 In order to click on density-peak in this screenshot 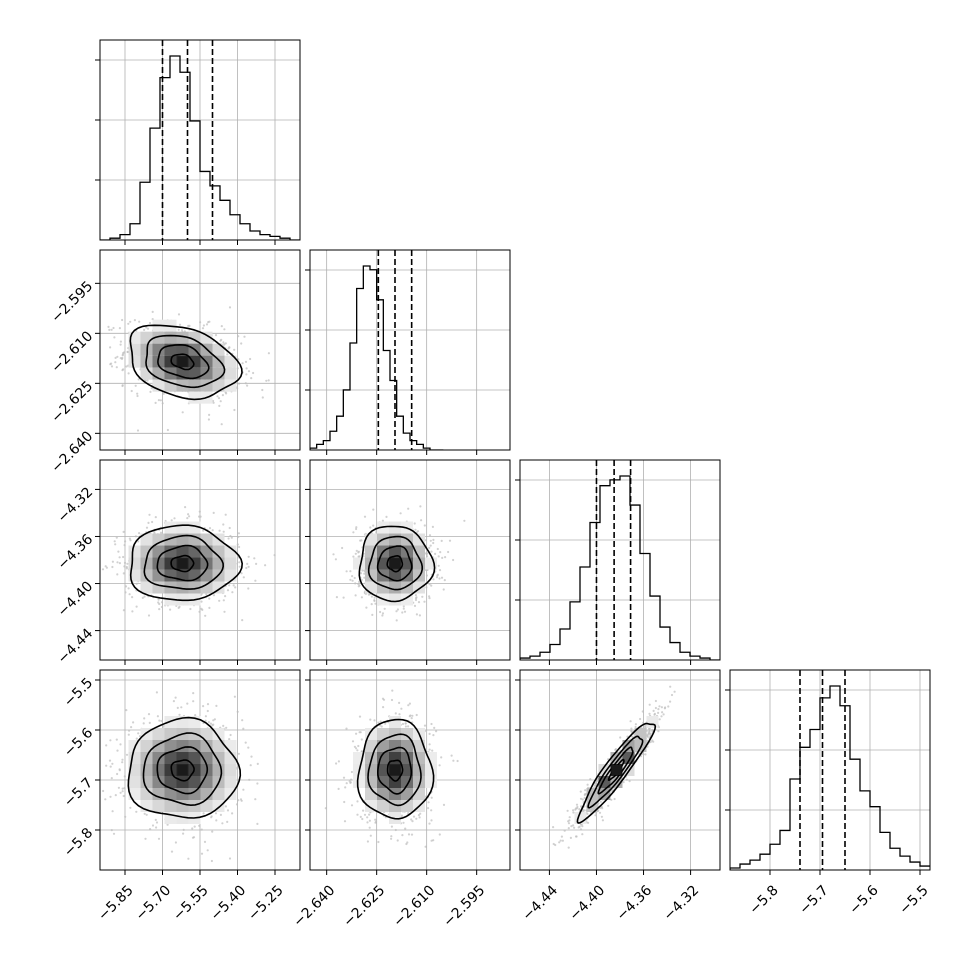, I will do `click(182, 361)`.